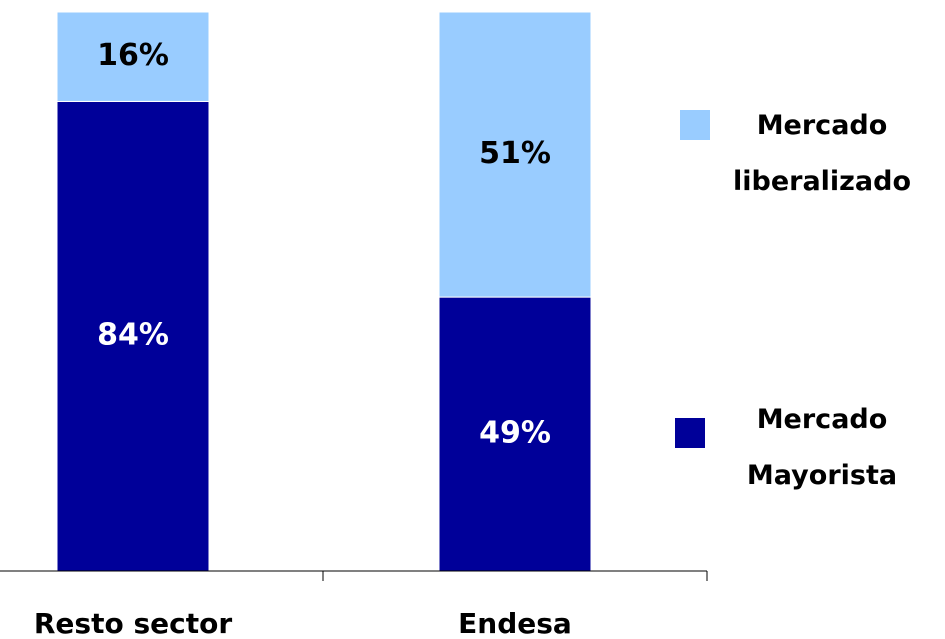  Describe the element at coordinates (515, 433) in the screenshot. I see `value-label: 49%` at that location.